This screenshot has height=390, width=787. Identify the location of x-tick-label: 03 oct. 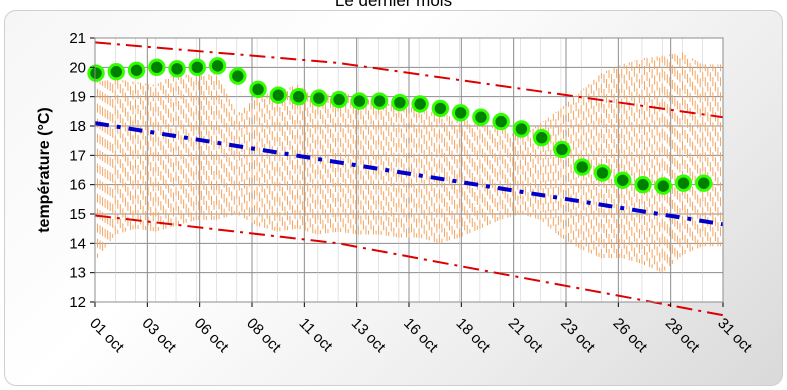
(160, 336).